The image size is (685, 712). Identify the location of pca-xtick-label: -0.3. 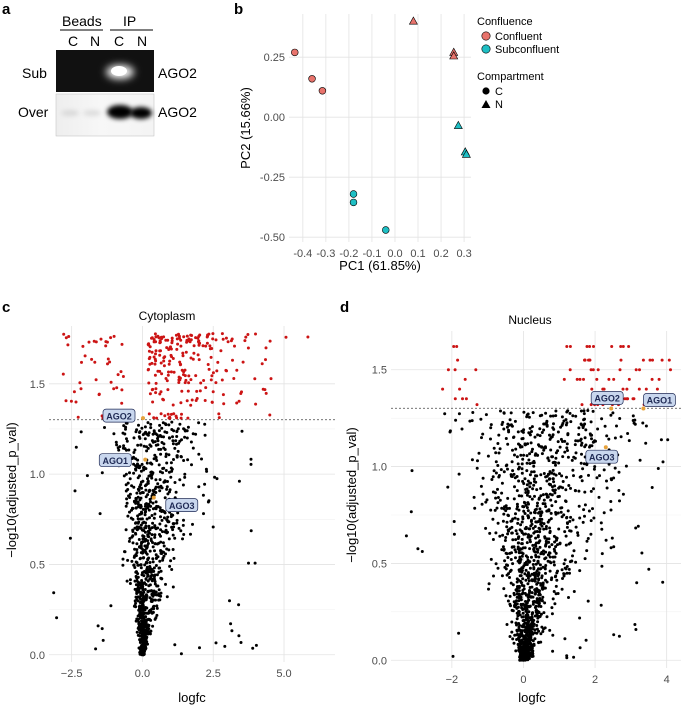
(325, 254).